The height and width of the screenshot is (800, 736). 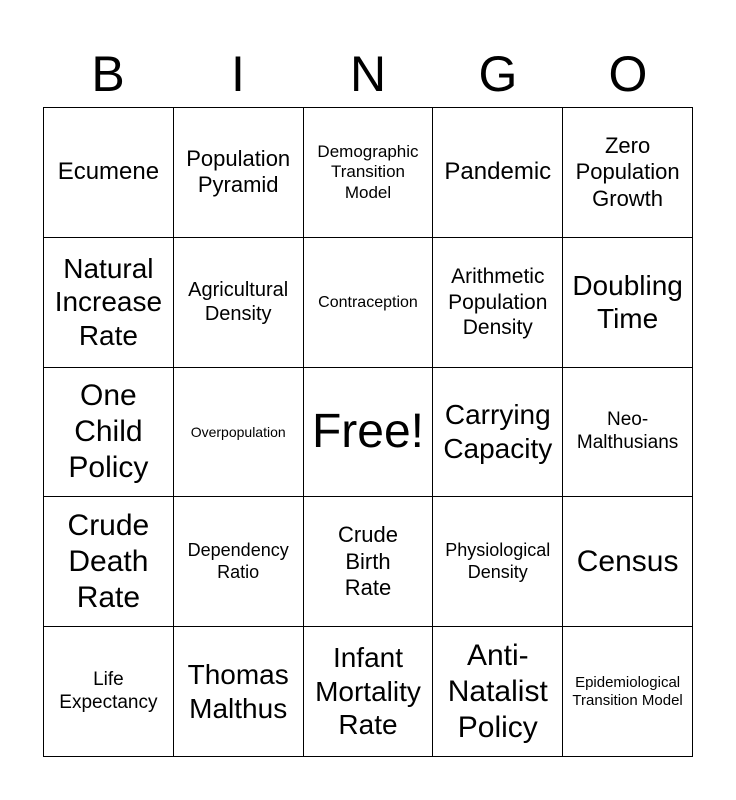 I want to click on bingo-cell: Doubling Time, so click(x=628, y=302).